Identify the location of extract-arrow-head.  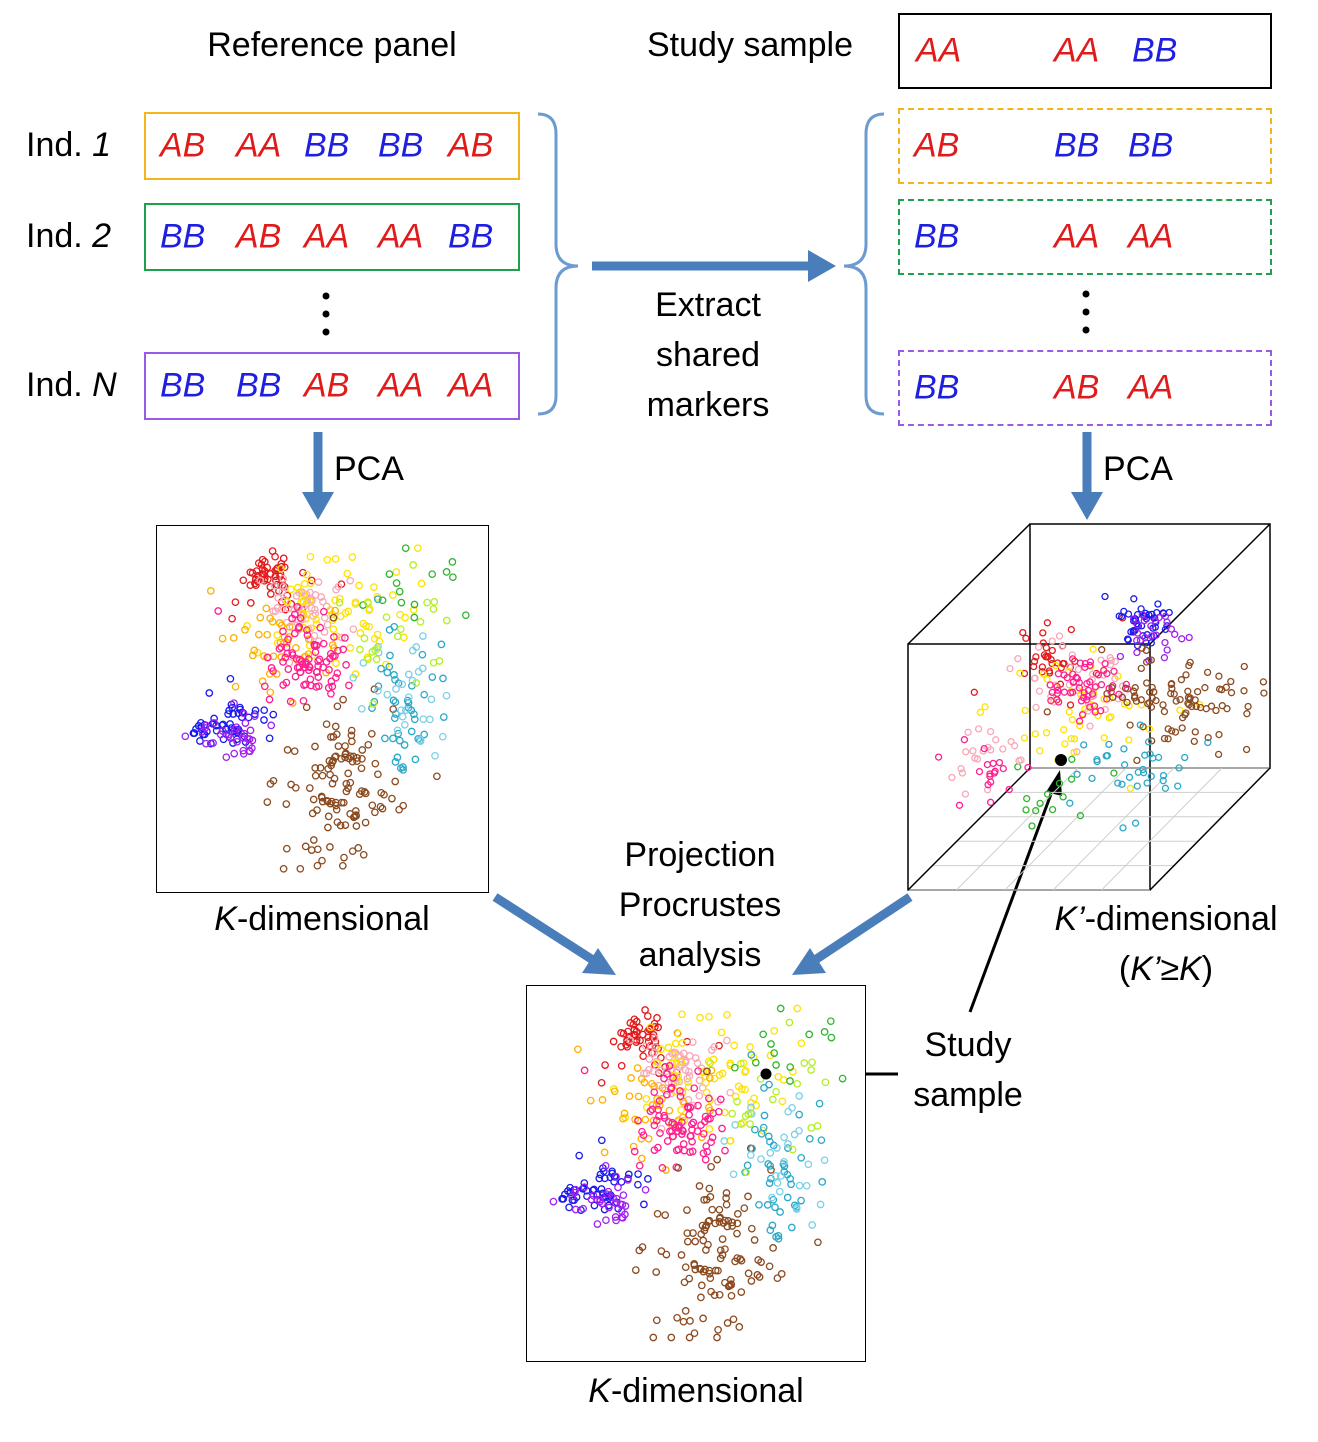
(822, 266).